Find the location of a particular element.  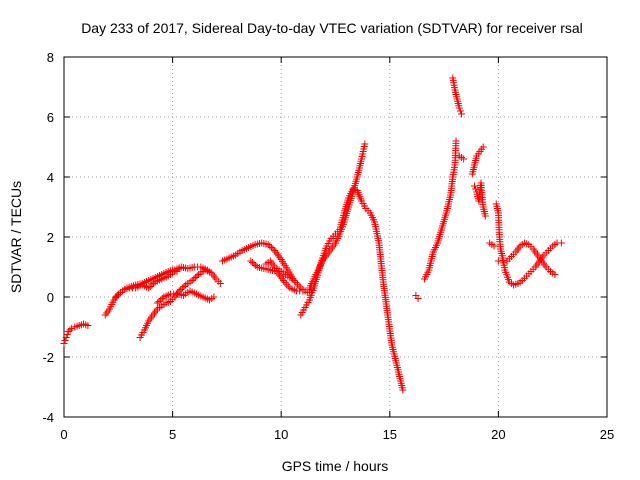

x-tick-label: 10 is located at coordinates (281, 434).